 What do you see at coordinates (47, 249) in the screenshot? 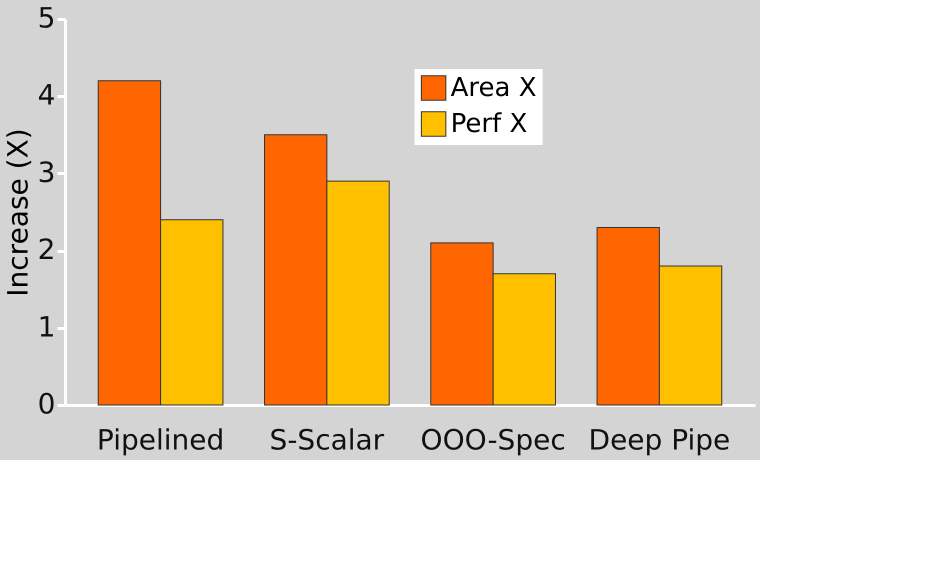
I see `y-tick-label: 2` at bounding box center [47, 249].